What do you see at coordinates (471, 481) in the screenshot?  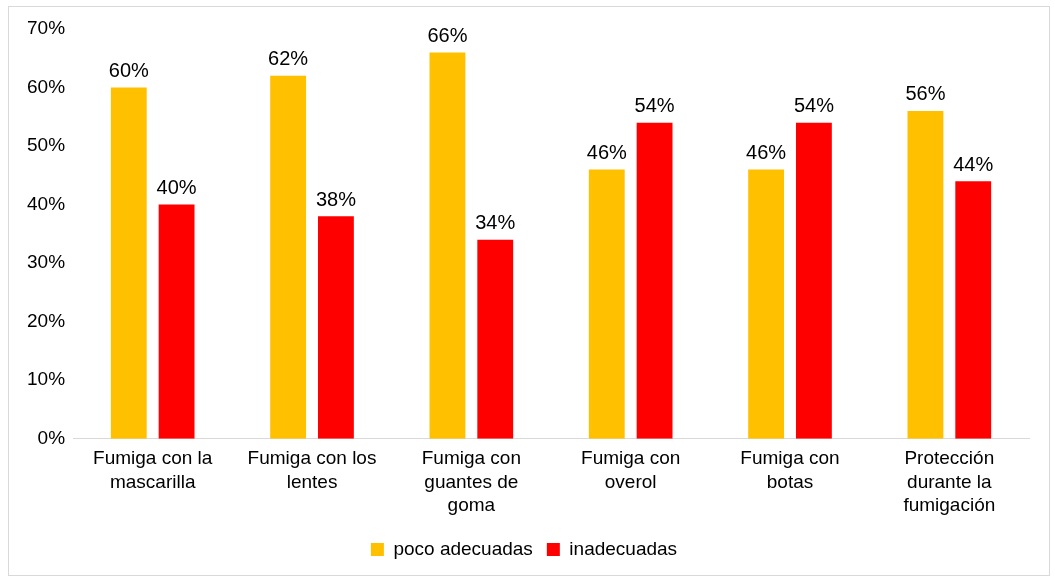 I see `x-tick-label: Fumiga con guantes de goma` at bounding box center [471, 481].